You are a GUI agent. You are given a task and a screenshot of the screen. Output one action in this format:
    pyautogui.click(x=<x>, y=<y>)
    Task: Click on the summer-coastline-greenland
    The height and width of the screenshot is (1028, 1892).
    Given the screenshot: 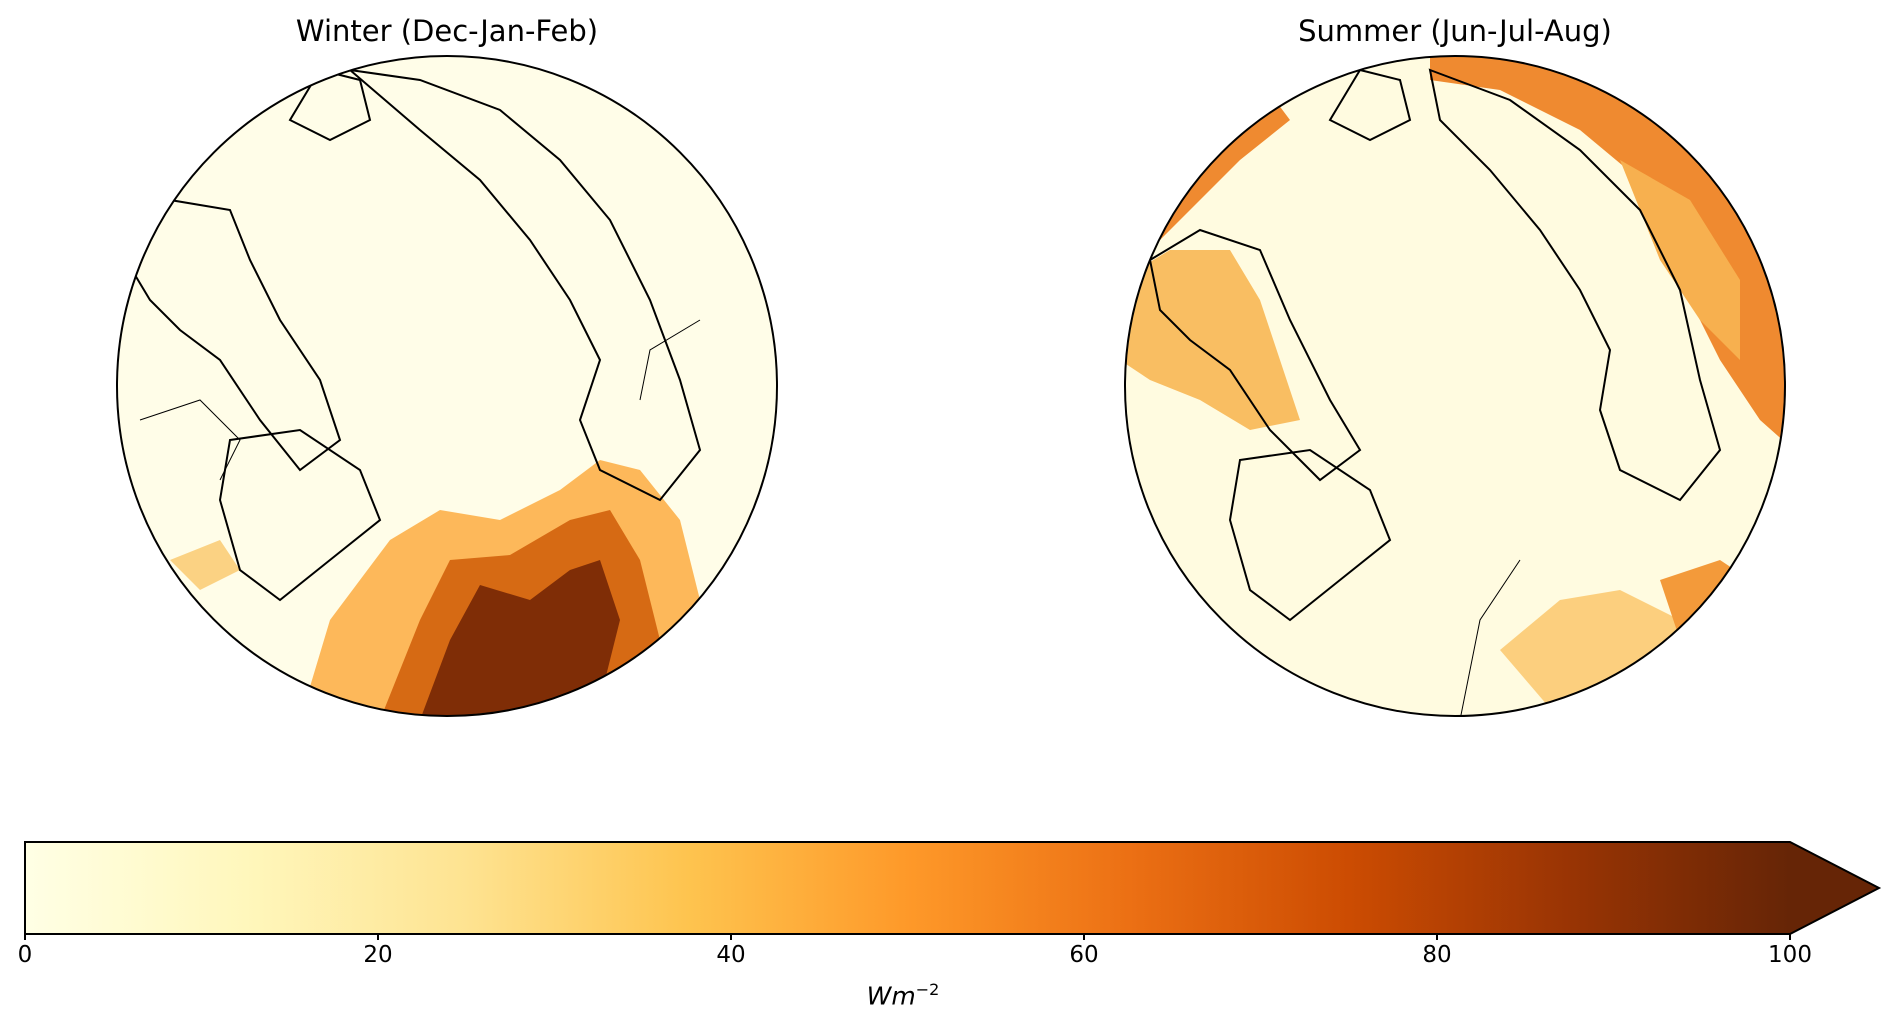 What is the action you would take?
    pyautogui.click(x=1310, y=535)
    